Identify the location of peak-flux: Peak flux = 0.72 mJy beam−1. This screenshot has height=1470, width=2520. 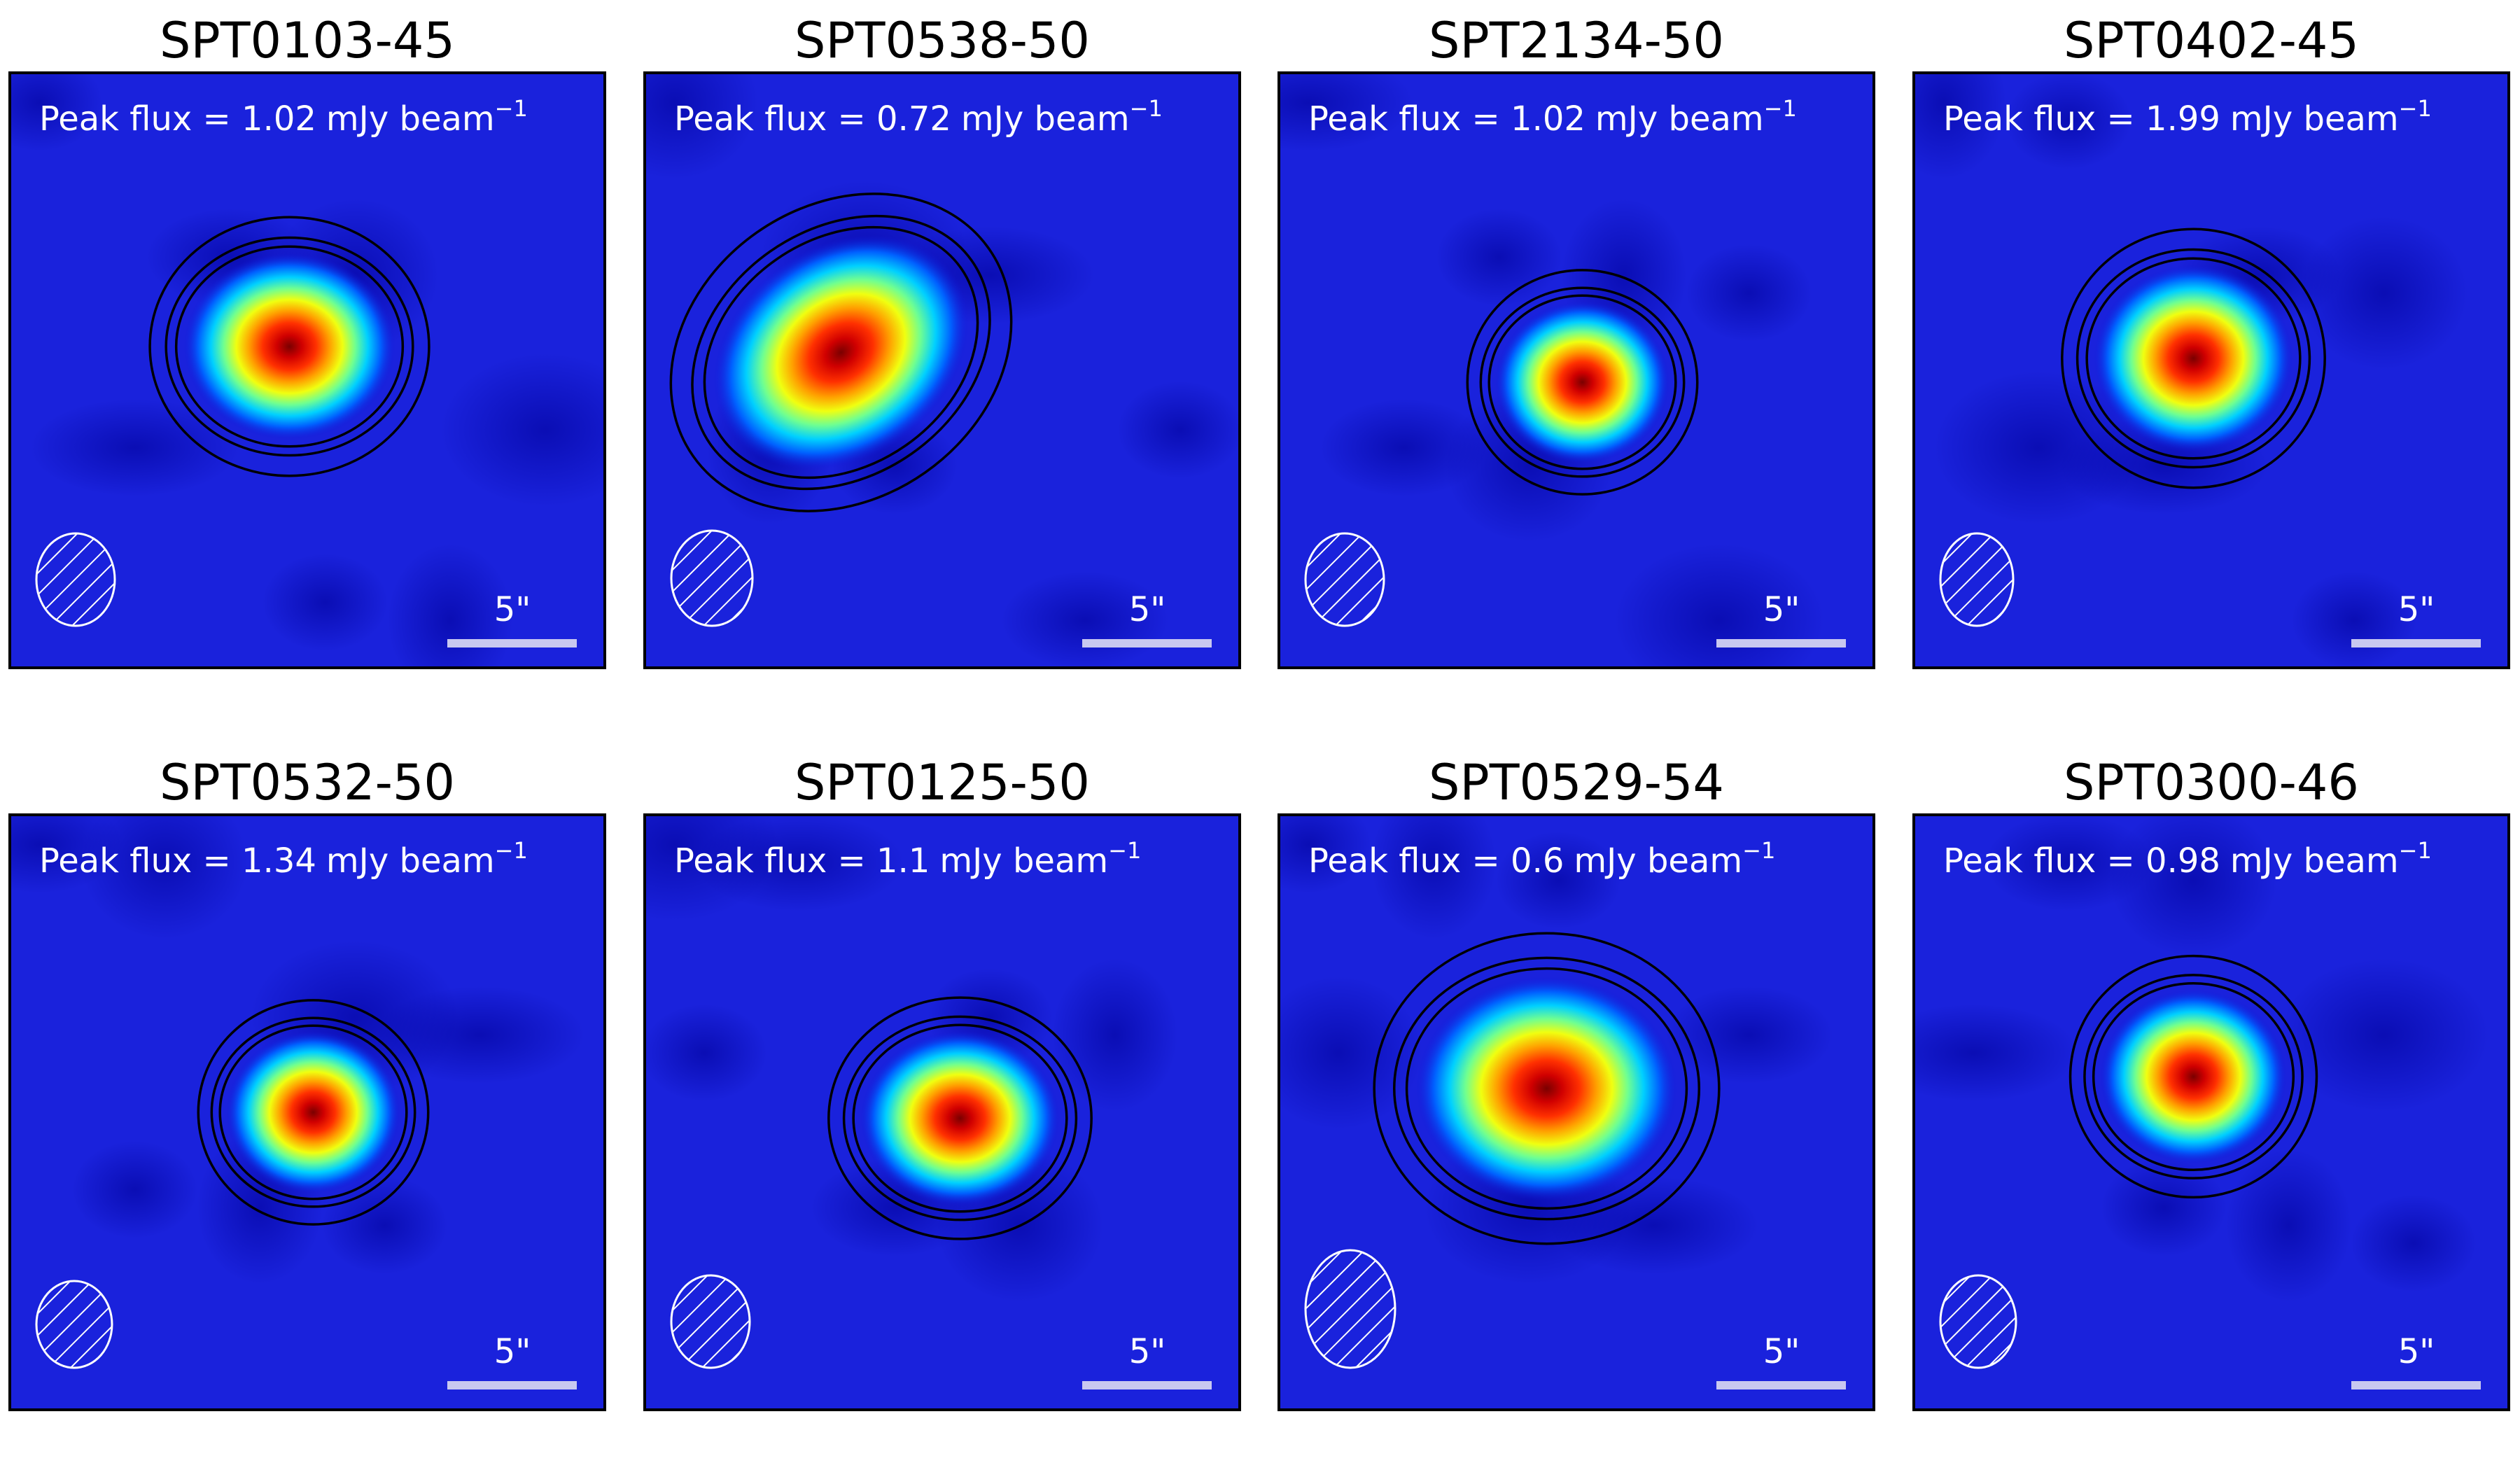
(918, 117).